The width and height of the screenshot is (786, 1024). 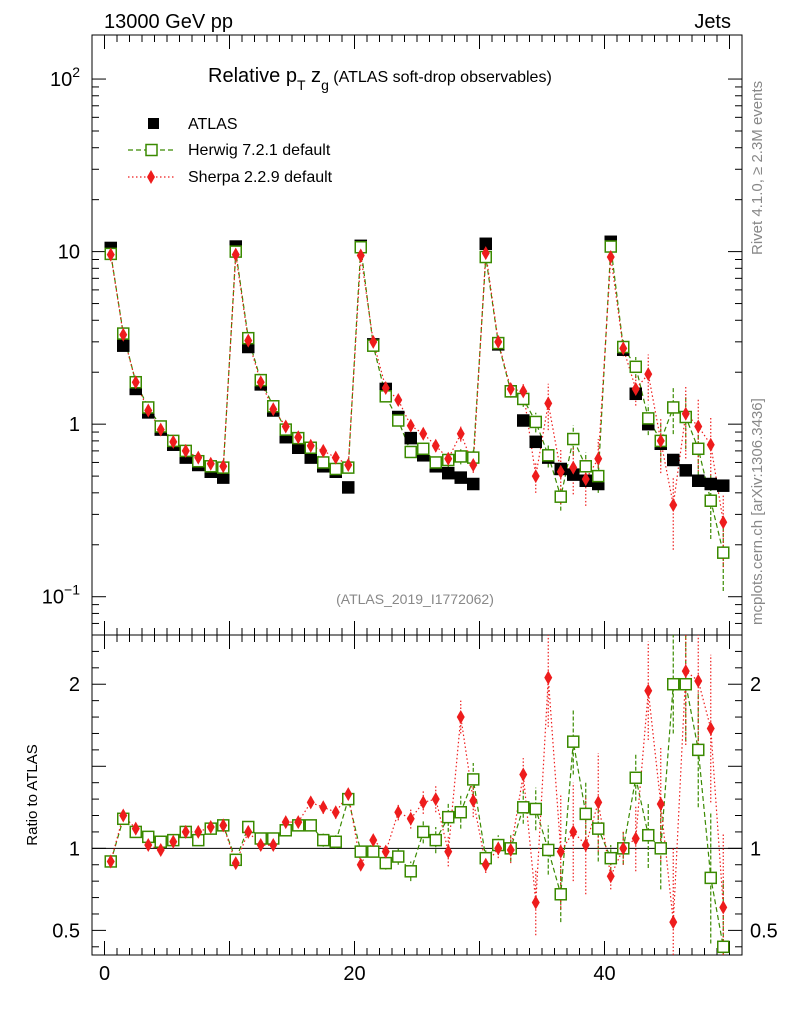 What do you see at coordinates (755, 685) in the screenshot?
I see `ratio-tick-label-right: 2` at bounding box center [755, 685].